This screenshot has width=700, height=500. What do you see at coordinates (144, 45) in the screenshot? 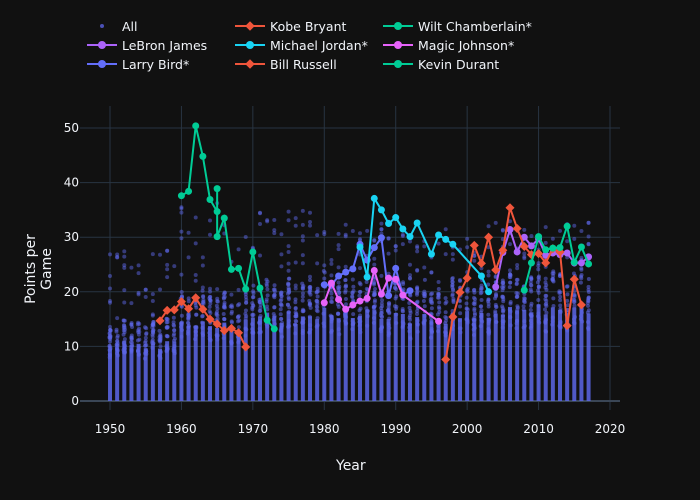
I see `legend-item-lebron-james: LeBron James` at bounding box center [144, 45].